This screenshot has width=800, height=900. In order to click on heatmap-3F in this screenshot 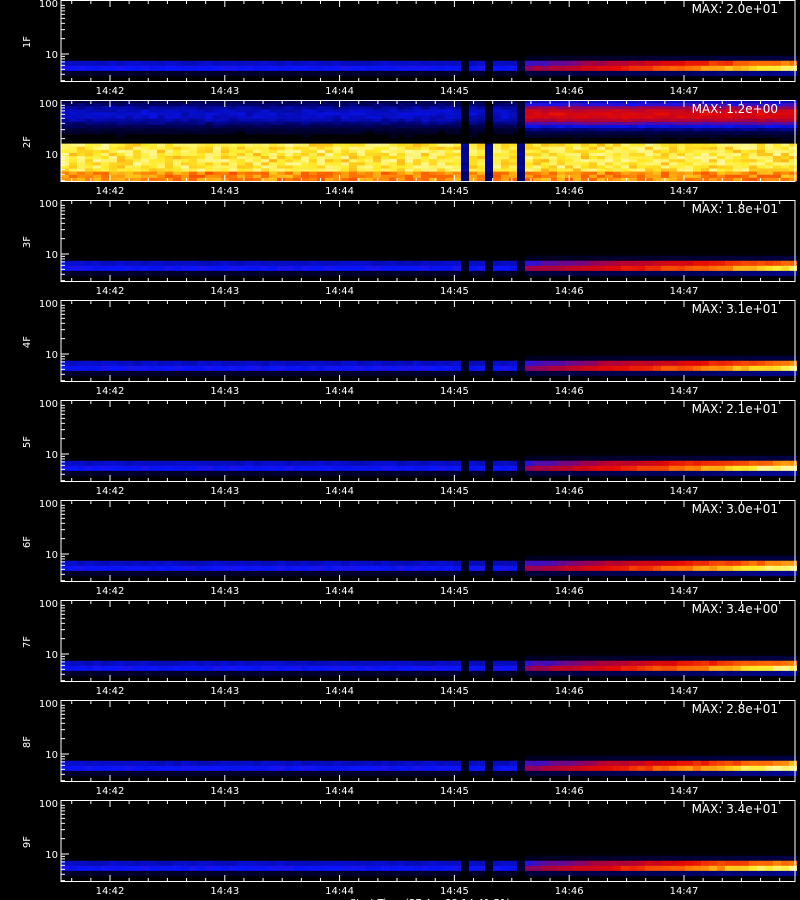, I will do `click(429, 266)`.